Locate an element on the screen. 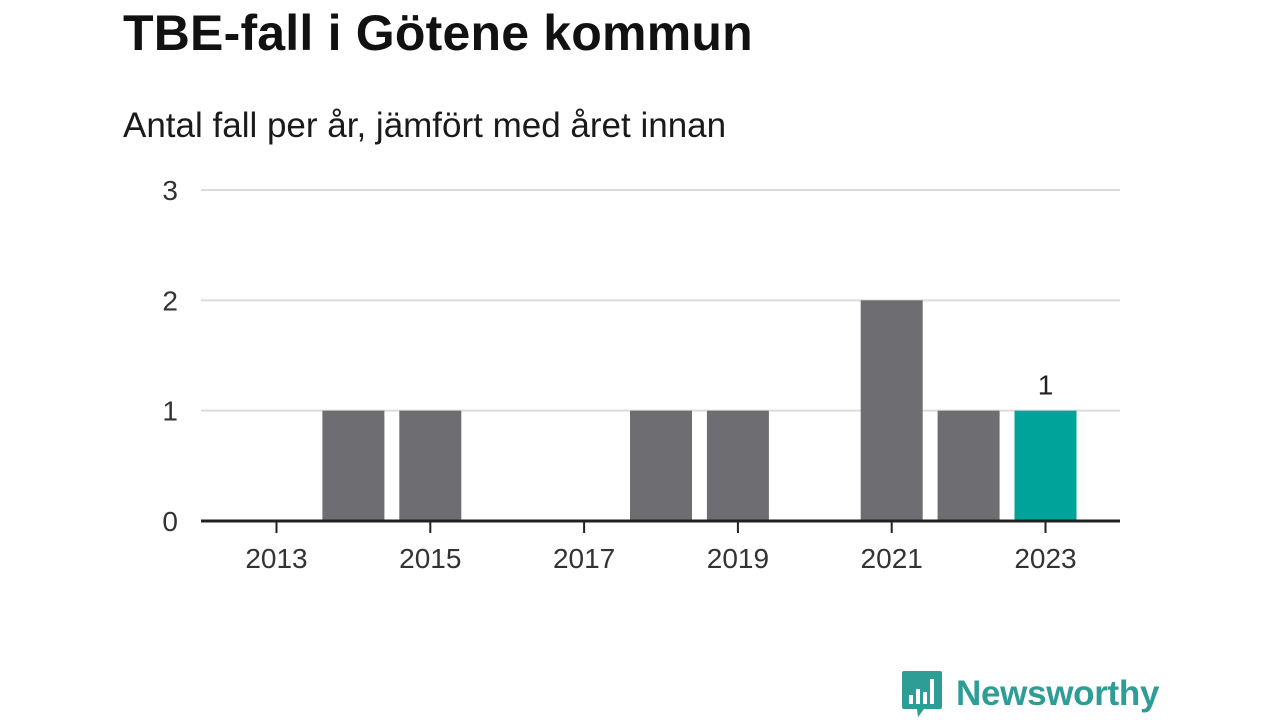 This screenshot has width=1280, height=720. x-tick-label: 2015 is located at coordinates (430, 558).